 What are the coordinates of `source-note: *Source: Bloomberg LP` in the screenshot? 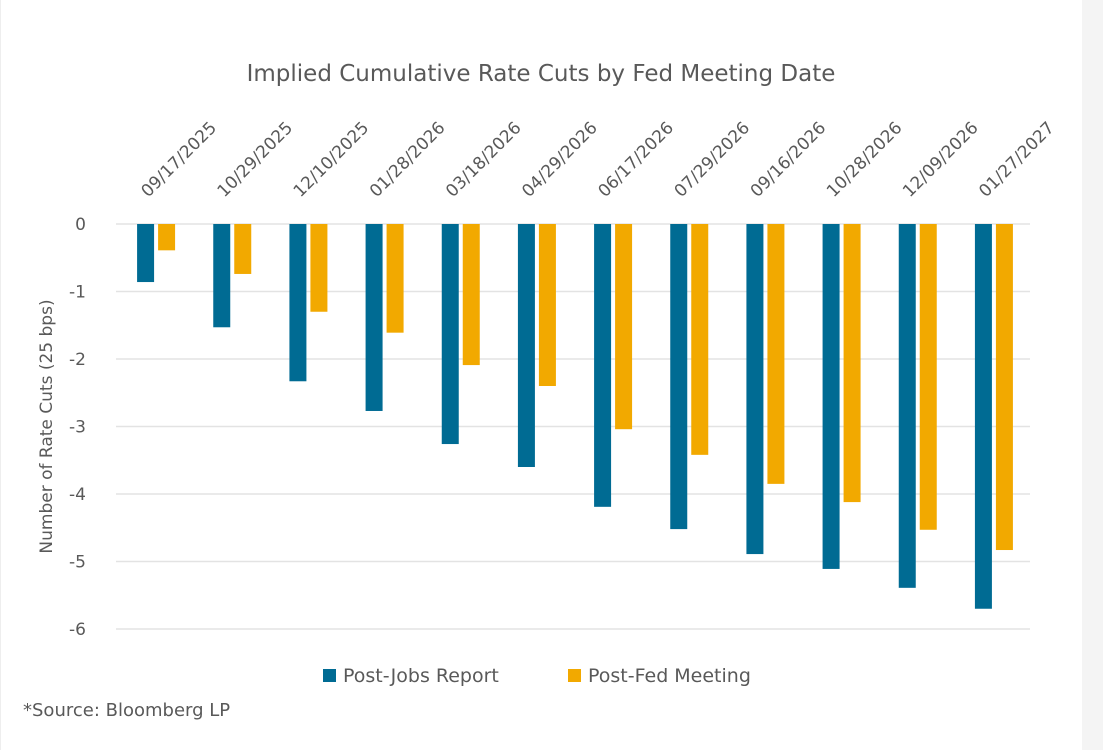 It's located at (127, 710).